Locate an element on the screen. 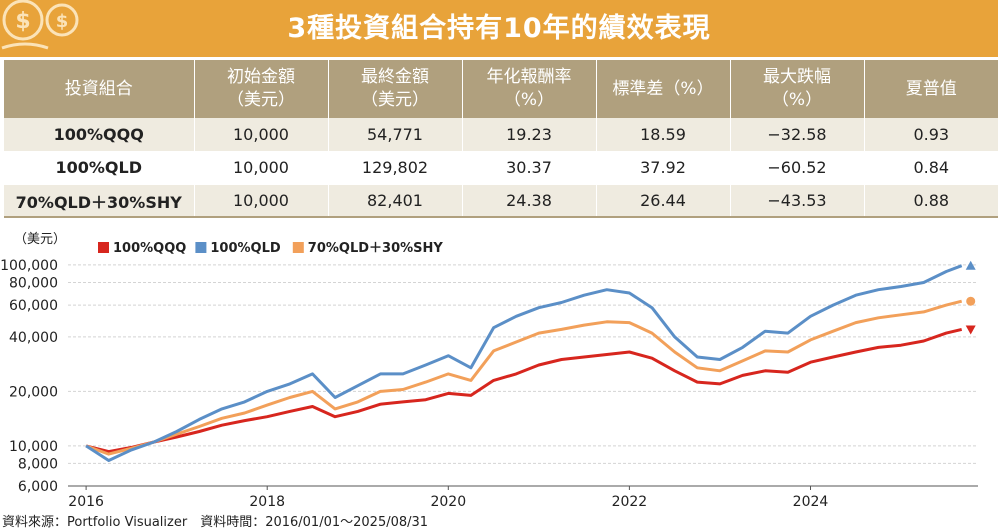  x-tick-label: 2018 is located at coordinates (267, 502).